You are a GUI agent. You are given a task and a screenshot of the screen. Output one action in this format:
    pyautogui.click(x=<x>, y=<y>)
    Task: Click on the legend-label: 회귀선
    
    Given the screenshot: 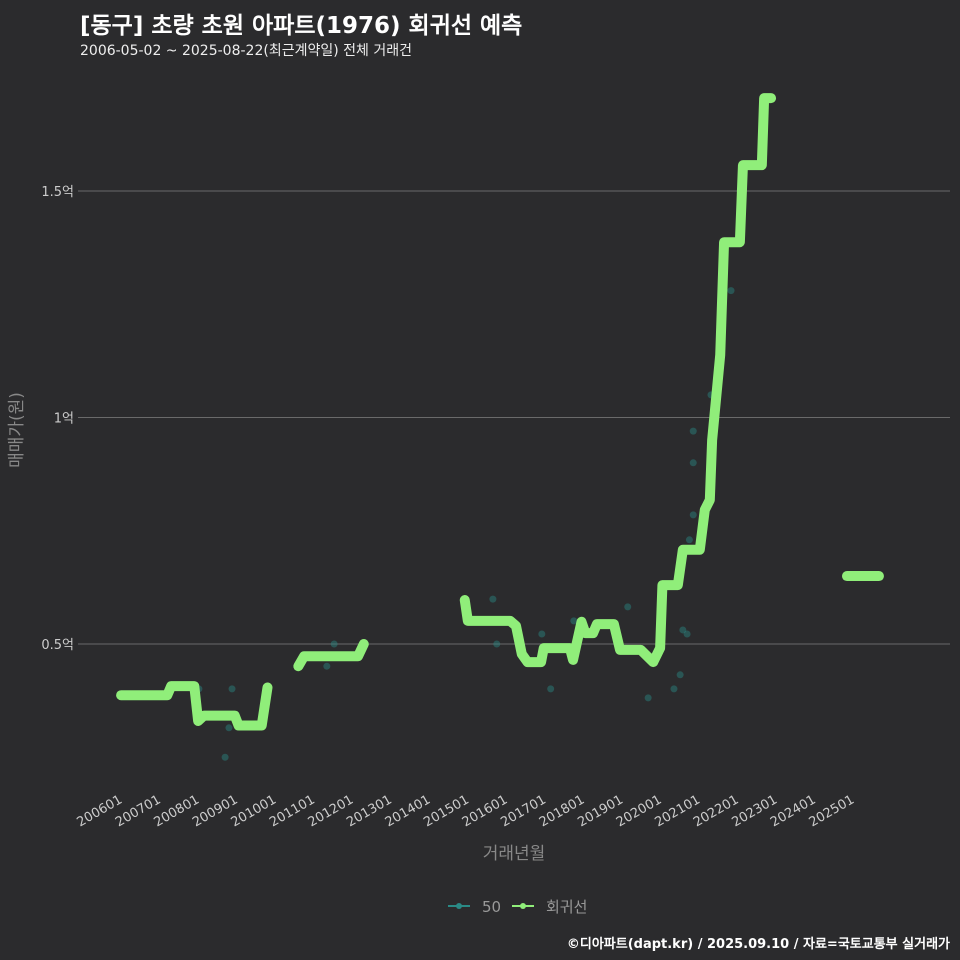 What is the action you would take?
    pyautogui.click(x=566, y=907)
    